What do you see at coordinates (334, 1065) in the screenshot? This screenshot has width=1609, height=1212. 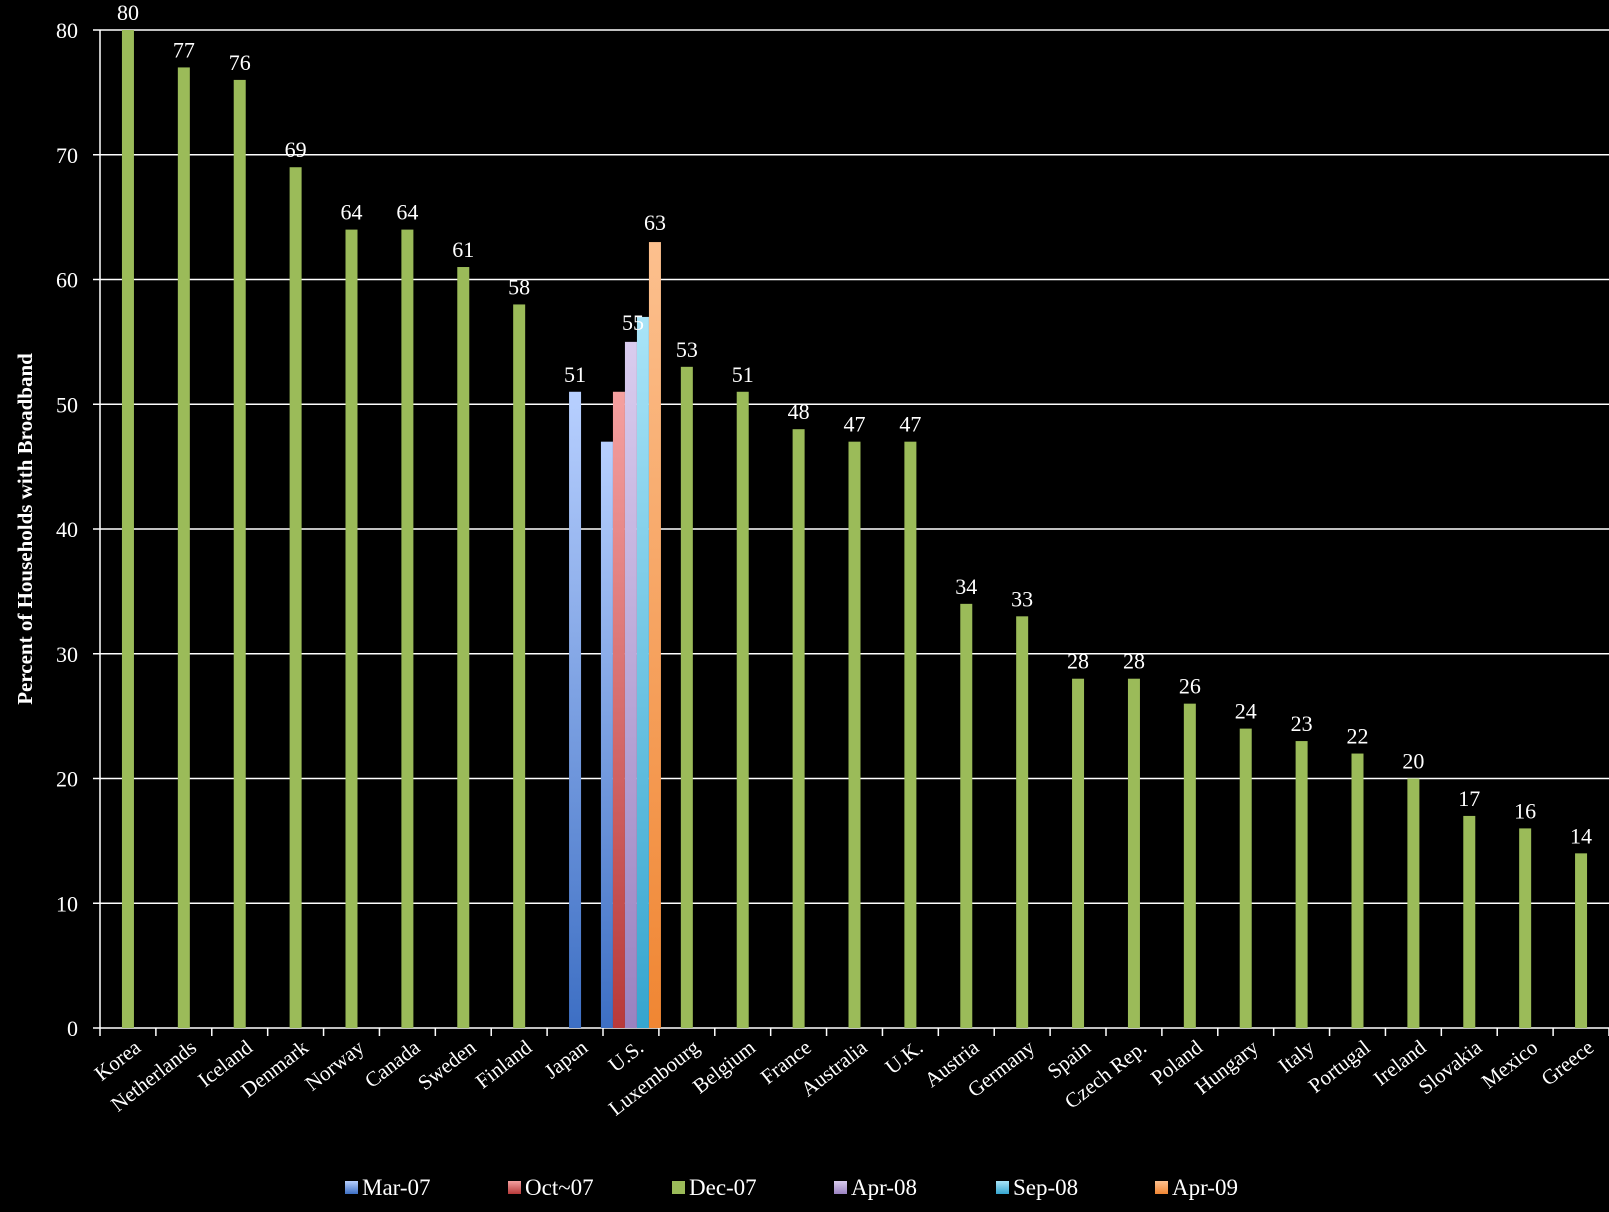 I see `x-tick-label: Norway` at bounding box center [334, 1065].